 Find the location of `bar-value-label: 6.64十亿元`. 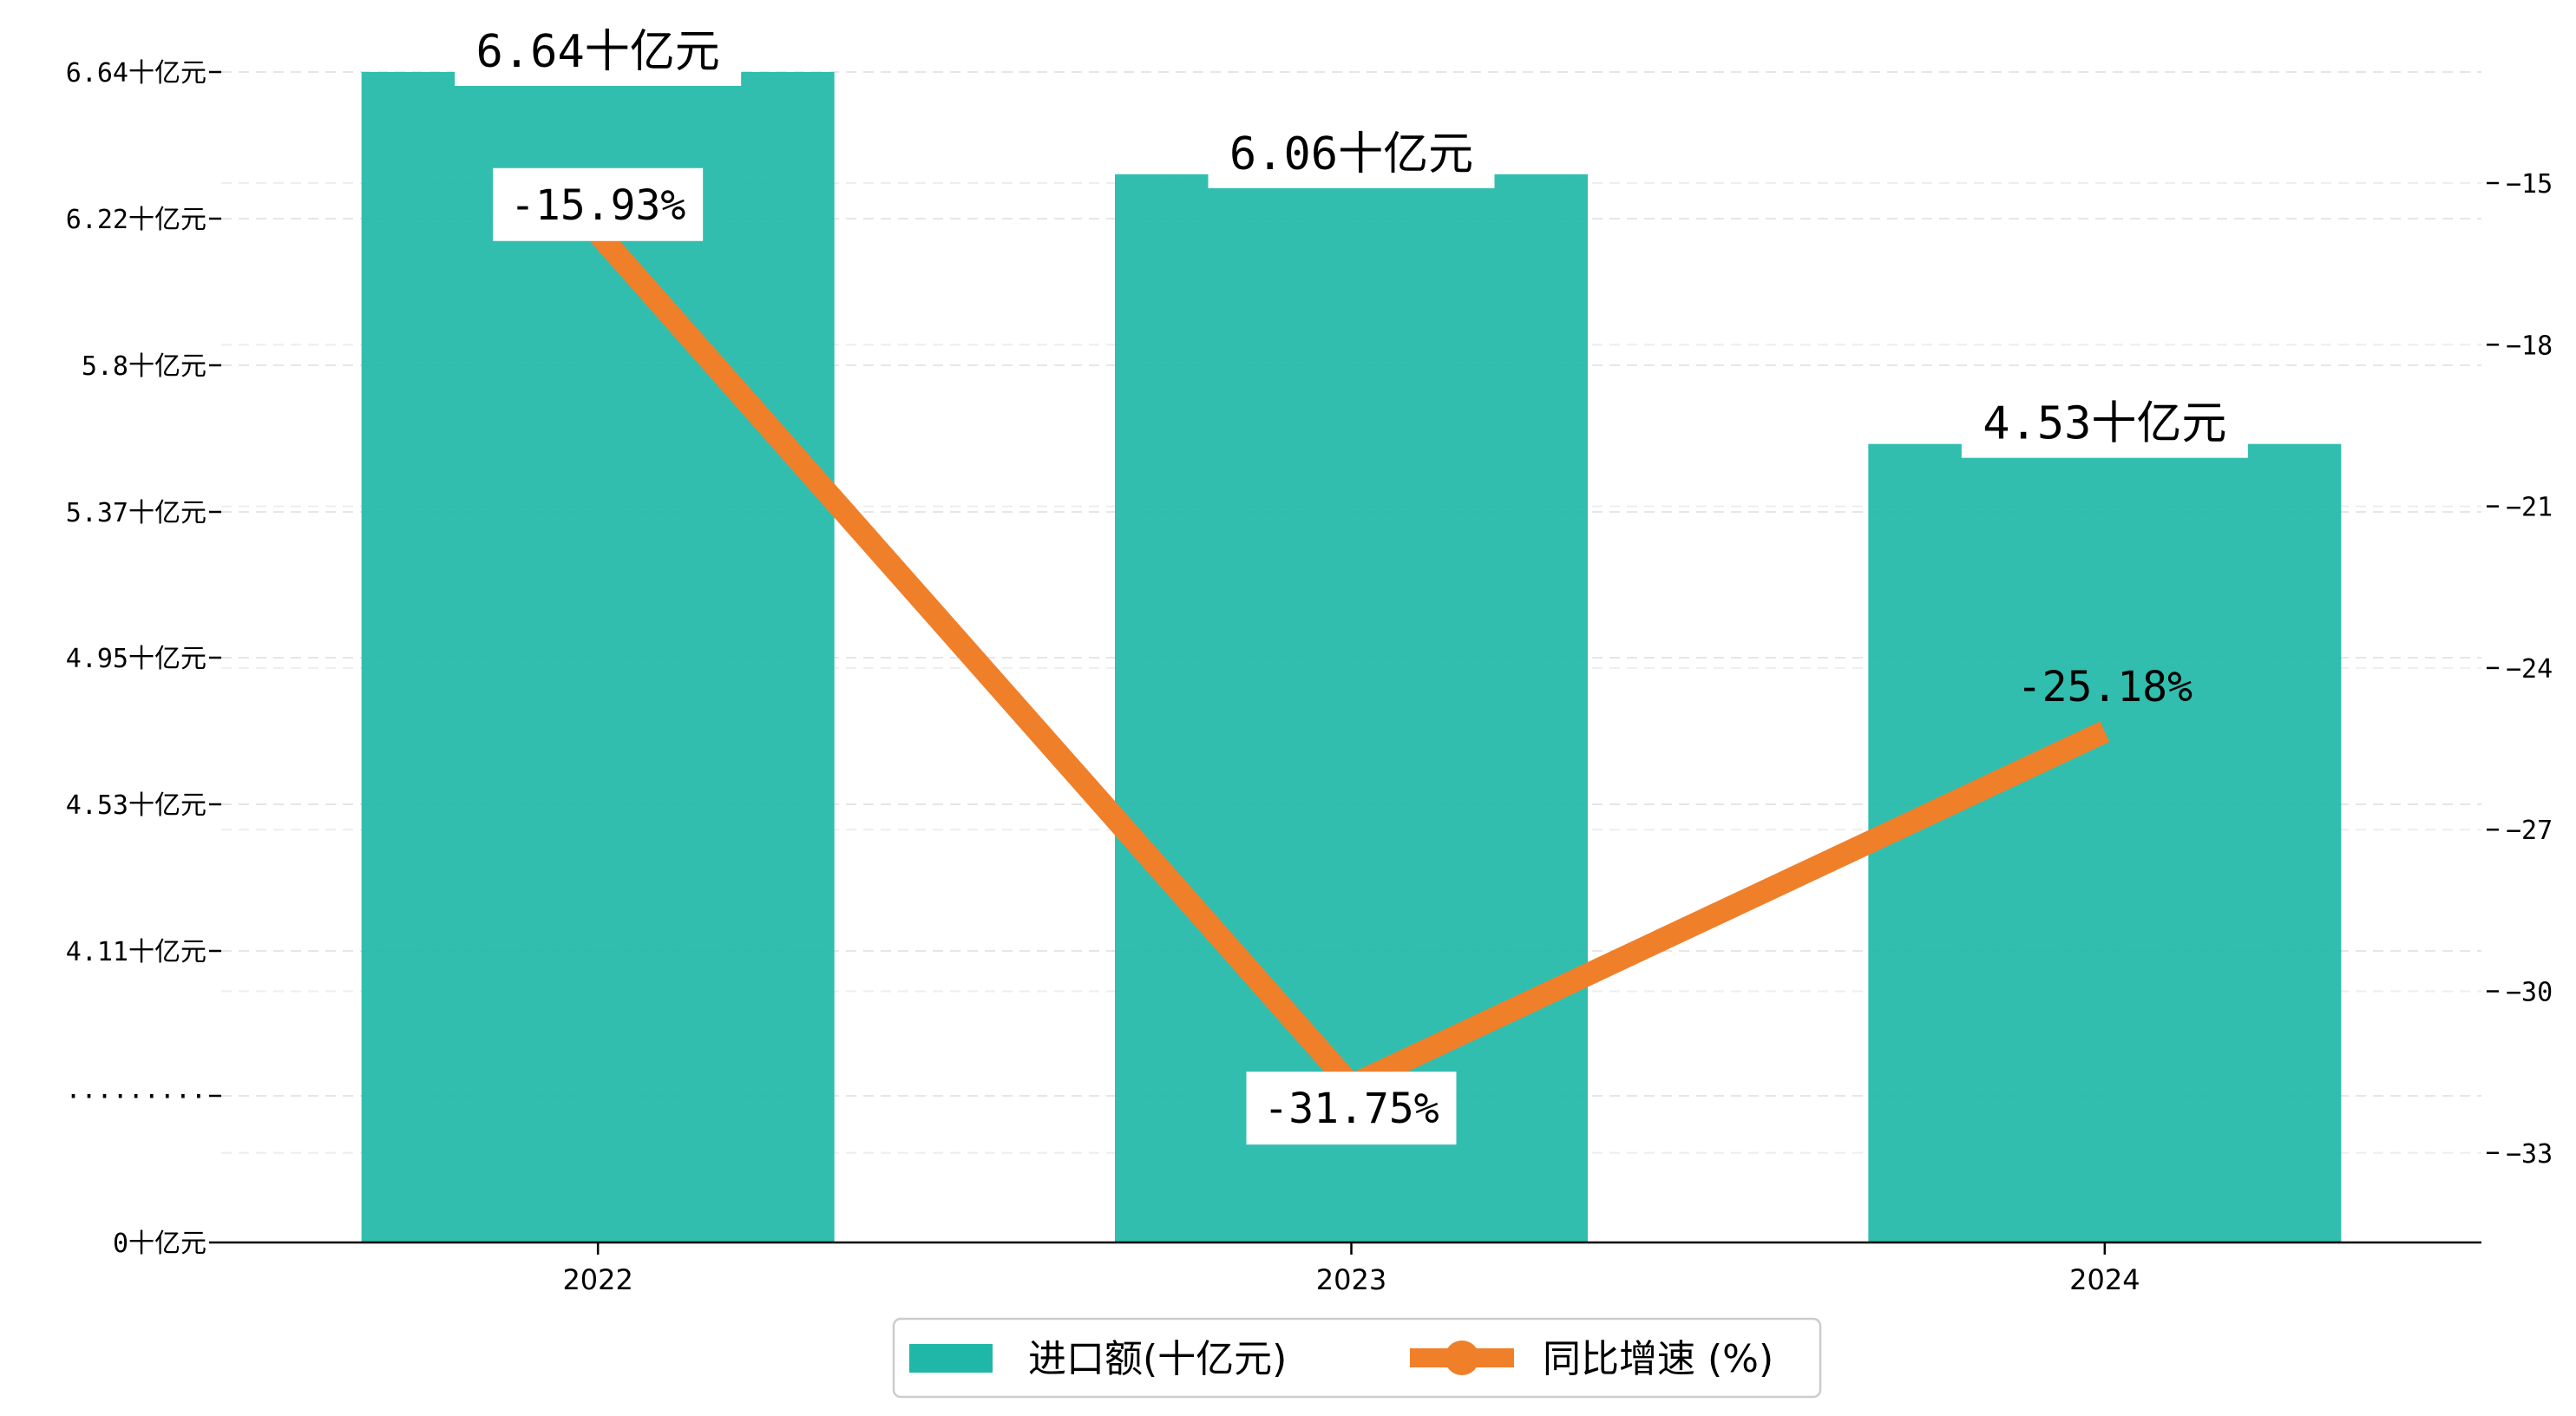

bar-value-label: 6.64十亿元 is located at coordinates (598, 52).